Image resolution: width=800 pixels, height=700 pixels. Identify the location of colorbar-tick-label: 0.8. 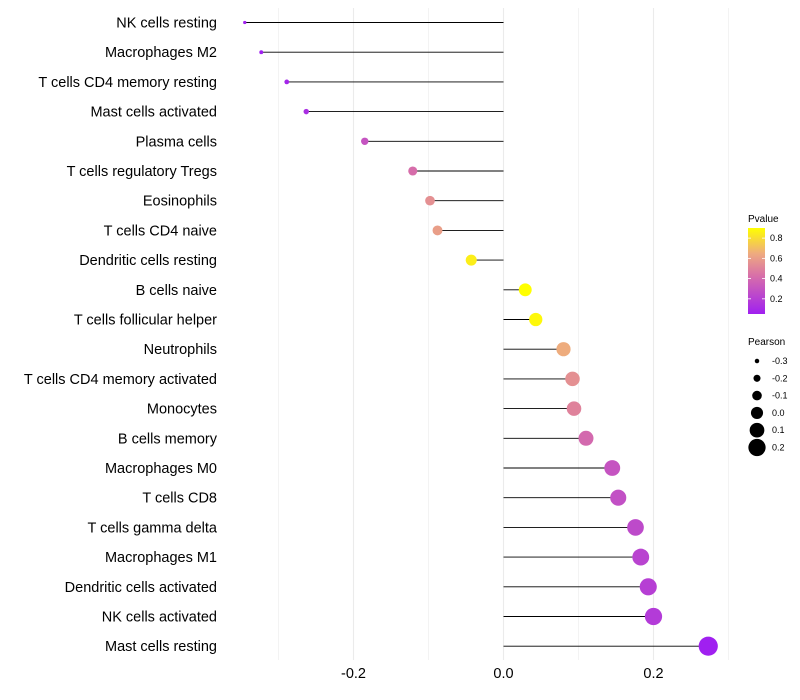
(776, 238).